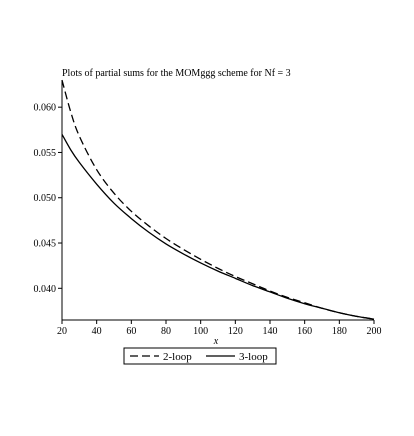 This screenshot has height=436, width=414. Describe the element at coordinates (200, 331) in the screenshot. I see `x-tick-label: 100` at that location.